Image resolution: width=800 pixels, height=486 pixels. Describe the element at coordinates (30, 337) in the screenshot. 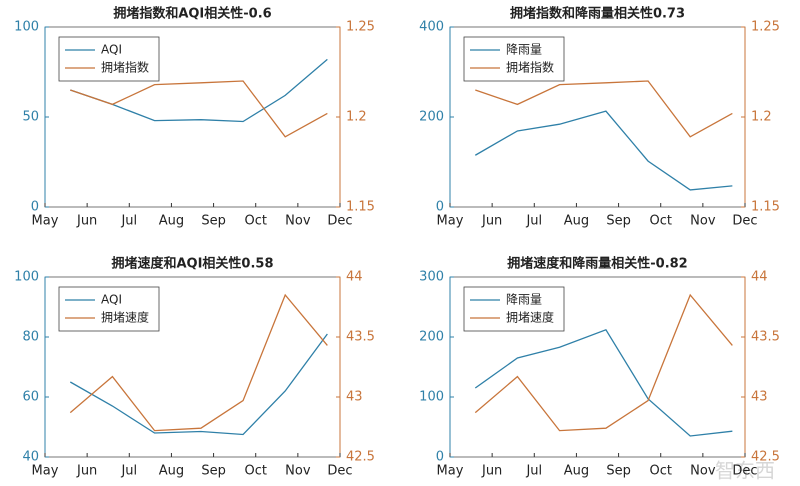

I see `y-tick-label: 80` at that location.